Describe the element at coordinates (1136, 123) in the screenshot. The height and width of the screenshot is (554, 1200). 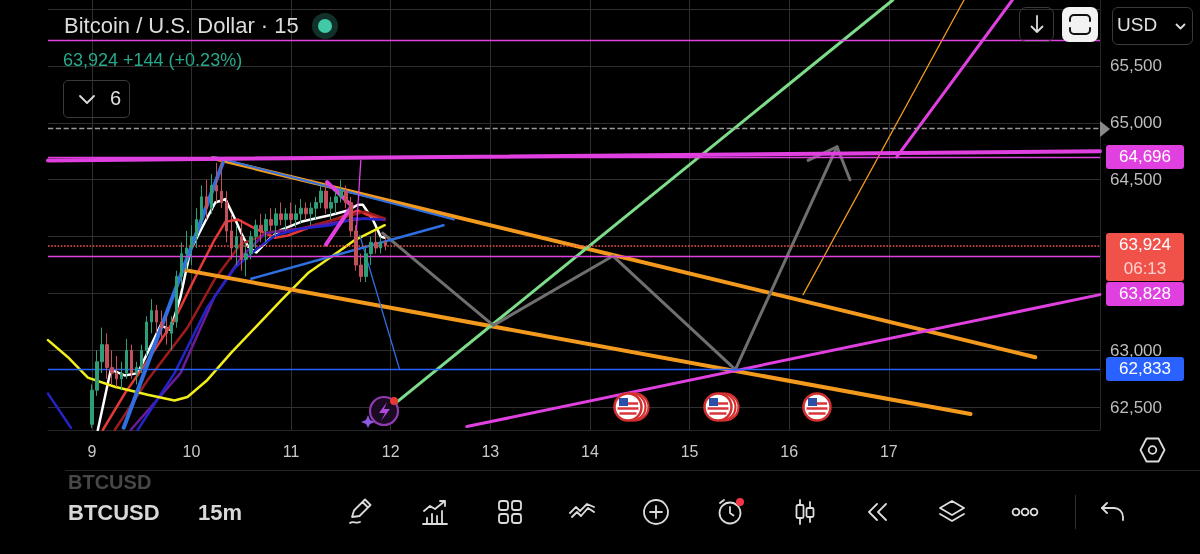
I see `y-tick-label: 65,000` at that location.